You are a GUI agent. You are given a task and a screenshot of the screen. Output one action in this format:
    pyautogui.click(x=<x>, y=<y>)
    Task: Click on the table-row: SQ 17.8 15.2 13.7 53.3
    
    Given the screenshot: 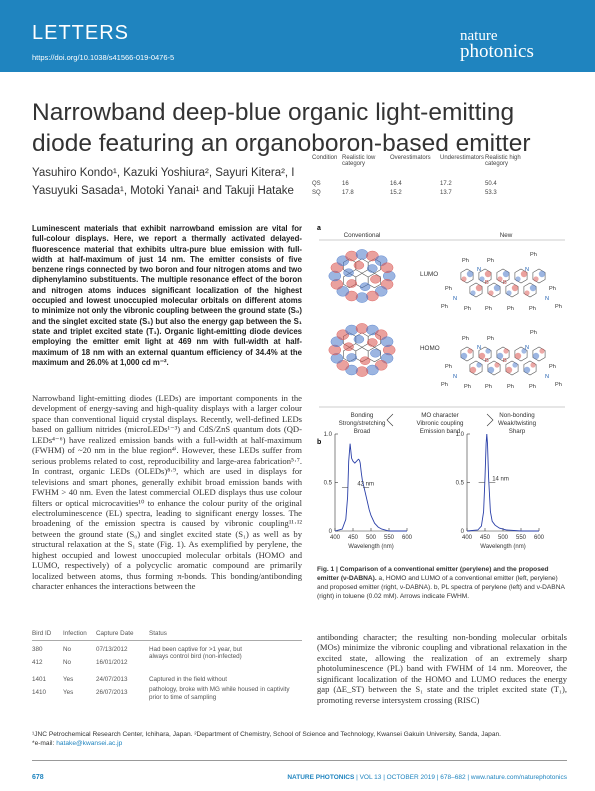 What is the action you would take?
    pyautogui.click(x=444, y=194)
    